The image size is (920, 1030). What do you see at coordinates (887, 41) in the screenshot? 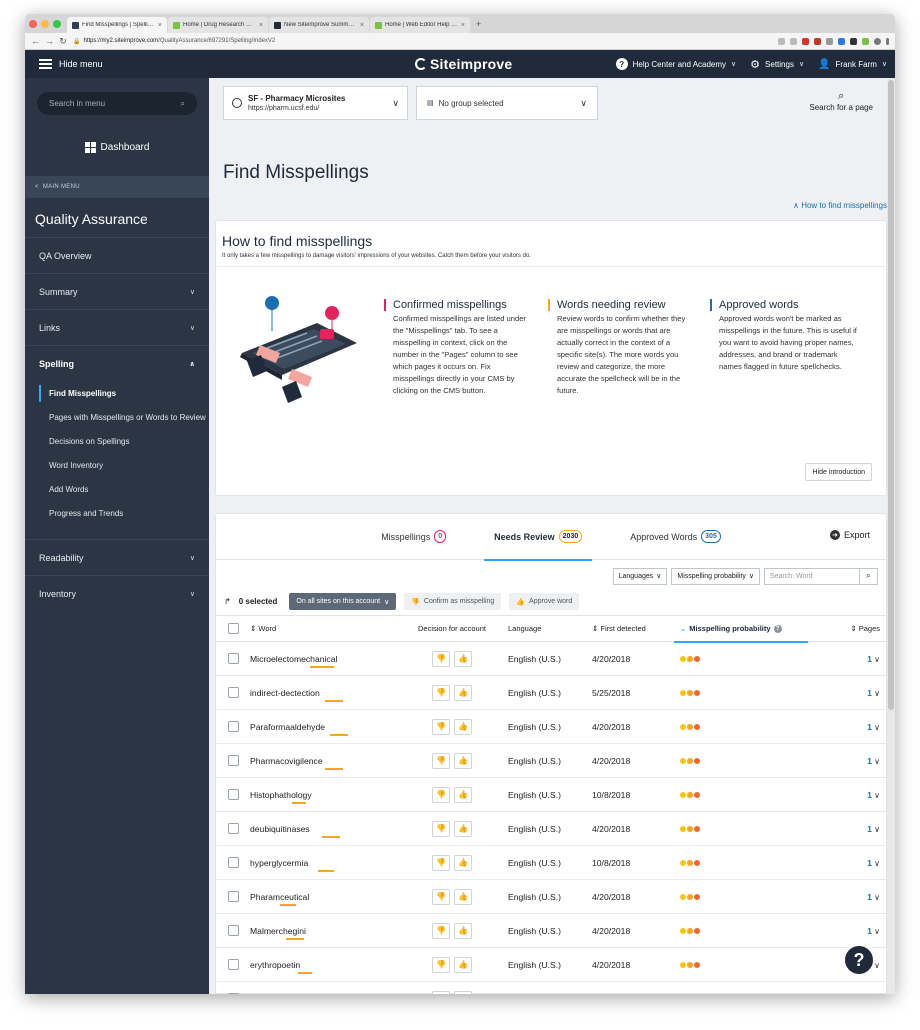
I see `browser-menu-icon` at bounding box center [887, 41].